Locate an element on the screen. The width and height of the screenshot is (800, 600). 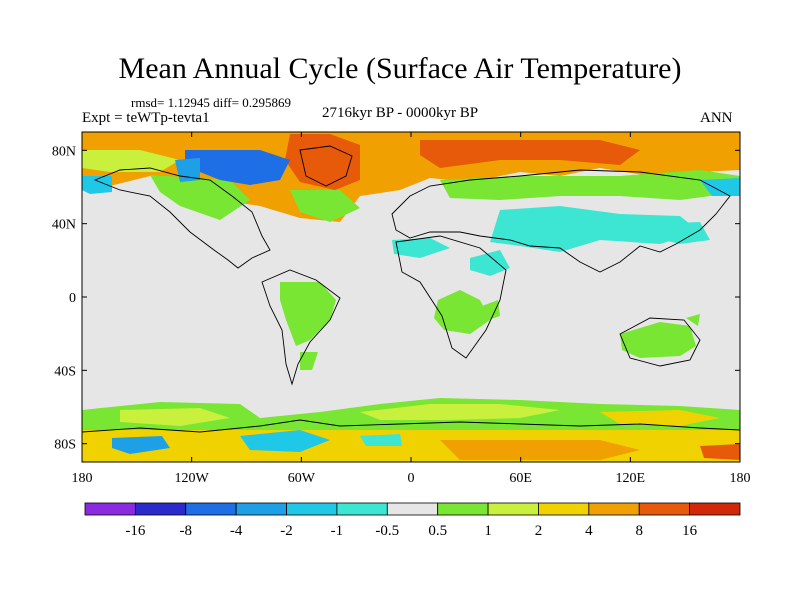
colorbar-label: 0.5 is located at coordinates (437, 531).